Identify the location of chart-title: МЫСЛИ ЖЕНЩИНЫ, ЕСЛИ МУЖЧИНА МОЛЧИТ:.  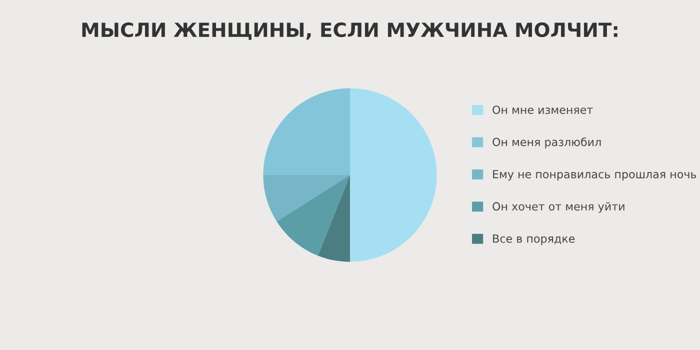
(350, 31).